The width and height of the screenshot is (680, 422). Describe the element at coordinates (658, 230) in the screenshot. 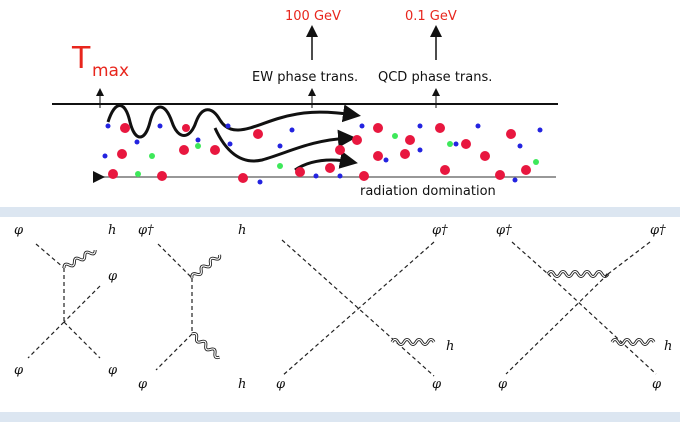

I see `diagram-4-top-right-label: φ†` at that location.